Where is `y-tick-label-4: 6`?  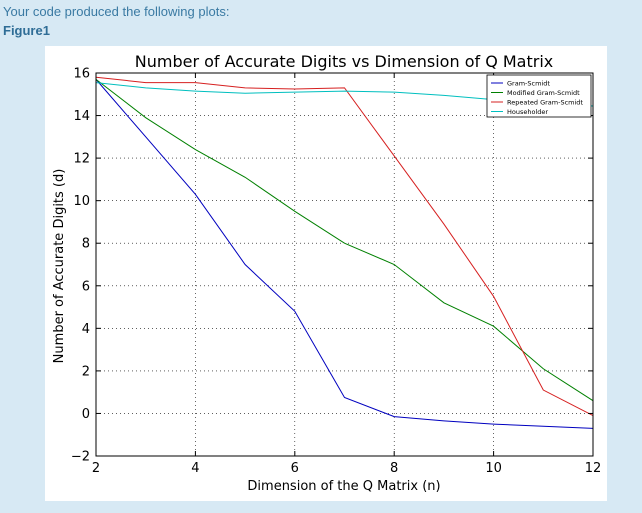 y-tick-label-4: 6 is located at coordinates (86, 286).